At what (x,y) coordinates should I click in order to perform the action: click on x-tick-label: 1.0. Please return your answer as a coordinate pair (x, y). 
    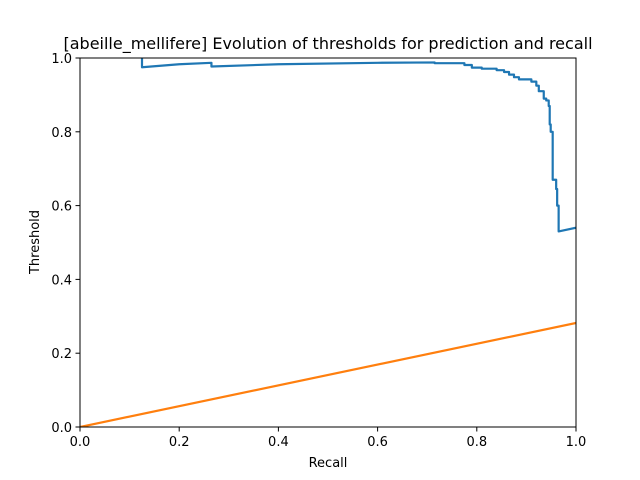
    Looking at the image, I should click on (576, 442).